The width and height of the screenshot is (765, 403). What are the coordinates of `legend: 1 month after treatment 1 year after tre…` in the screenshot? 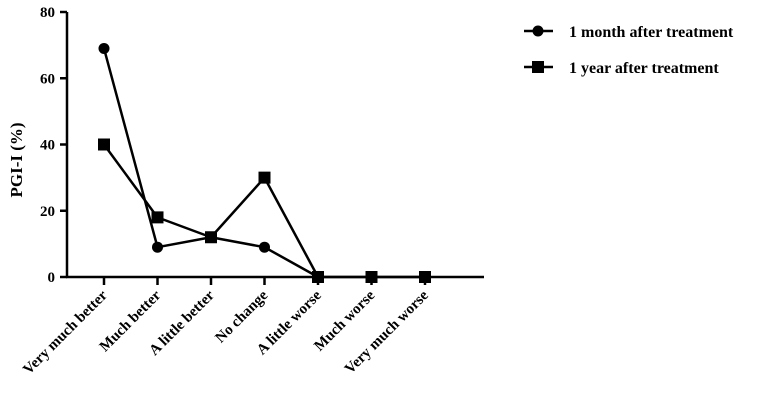 It's located at (629, 50).